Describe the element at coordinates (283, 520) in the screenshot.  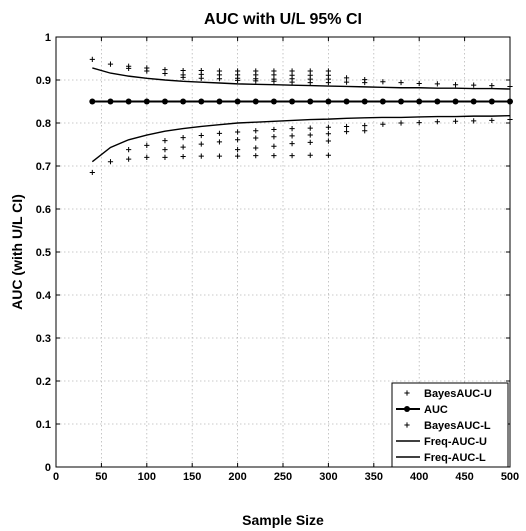
I see `x-axis-label: Sample Size` at that location.